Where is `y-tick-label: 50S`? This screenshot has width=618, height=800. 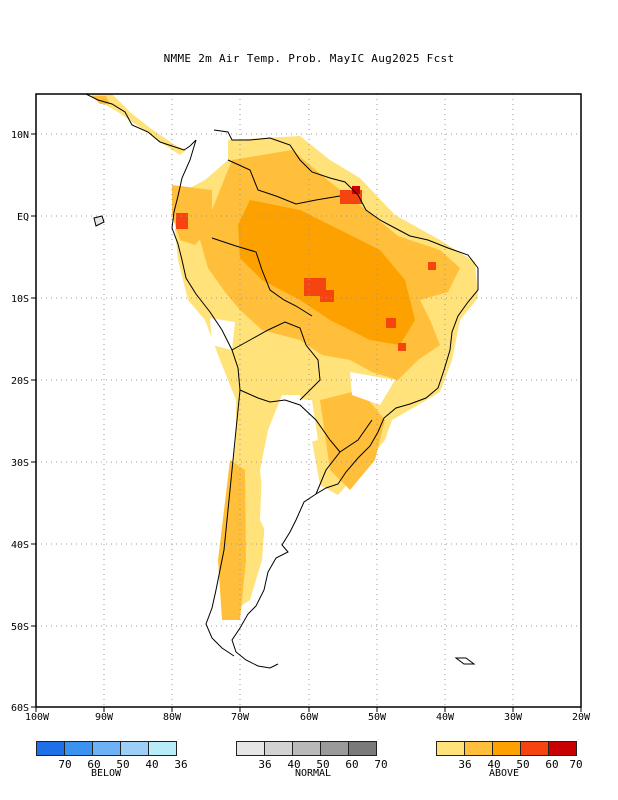
y-tick-label: 50S is located at coordinates (20, 627).